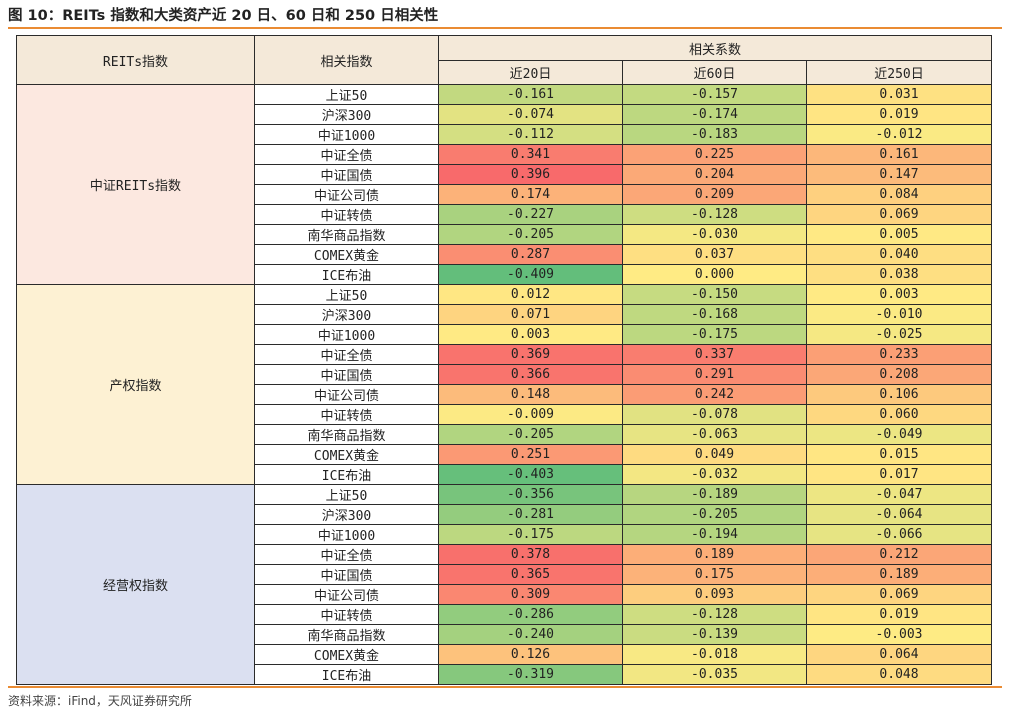 The image size is (1010, 715). What do you see at coordinates (714, 554) in the screenshot?
I see `value-60d-cell: 0.189` at bounding box center [714, 554].